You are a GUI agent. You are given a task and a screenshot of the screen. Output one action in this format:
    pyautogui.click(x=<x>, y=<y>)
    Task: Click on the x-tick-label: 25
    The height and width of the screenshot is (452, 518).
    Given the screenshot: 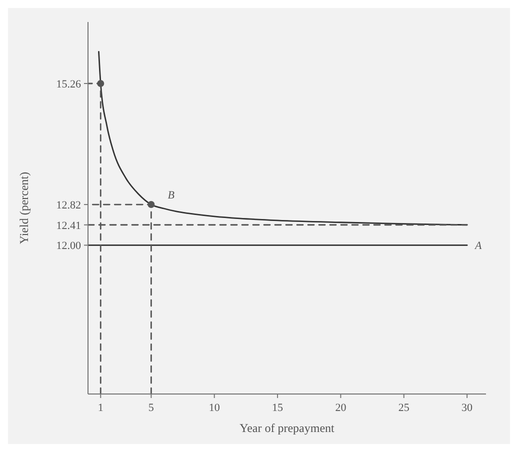 What is the action you would take?
    pyautogui.click(x=404, y=408)
    